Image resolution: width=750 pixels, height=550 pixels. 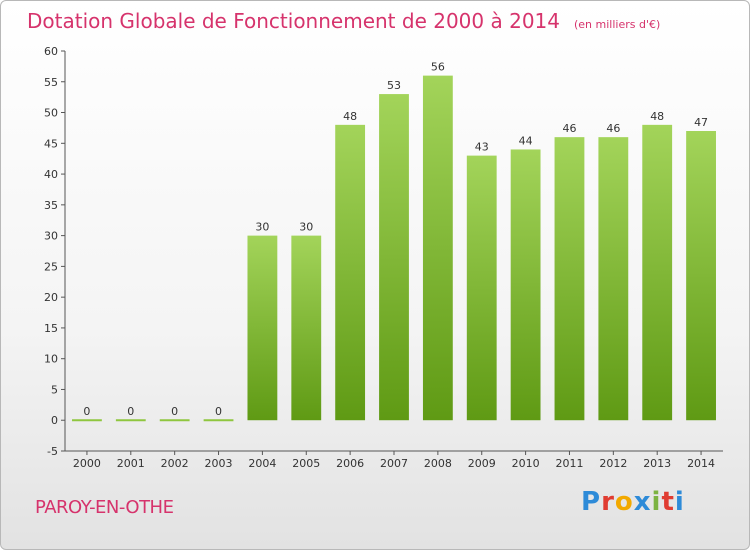 What do you see at coordinates (130, 411) in the screenshot?
I see `data-label-2001: 0` at bounding box center [130, 411].